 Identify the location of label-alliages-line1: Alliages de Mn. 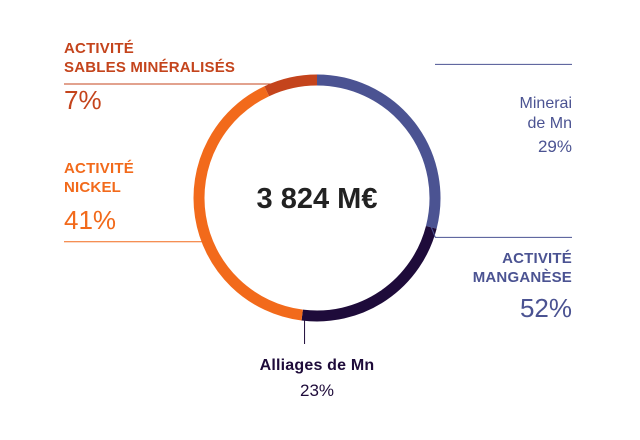
(317, 365).